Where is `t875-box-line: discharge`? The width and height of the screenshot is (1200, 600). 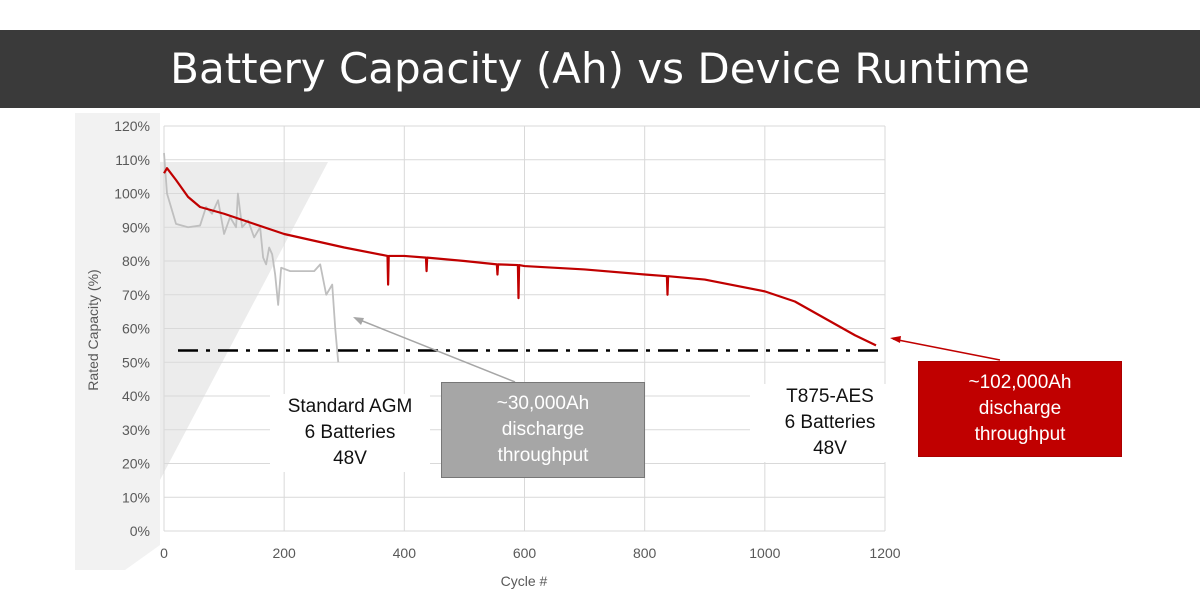
t875-box-line: discharge is located at coordinates (1020, 408).